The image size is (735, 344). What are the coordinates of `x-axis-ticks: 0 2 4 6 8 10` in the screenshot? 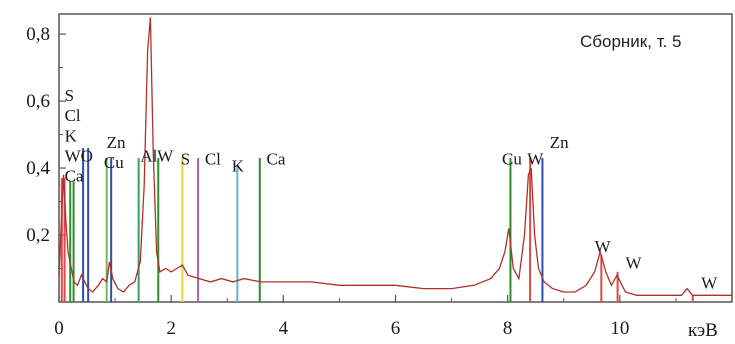 It's located at (365, 317).